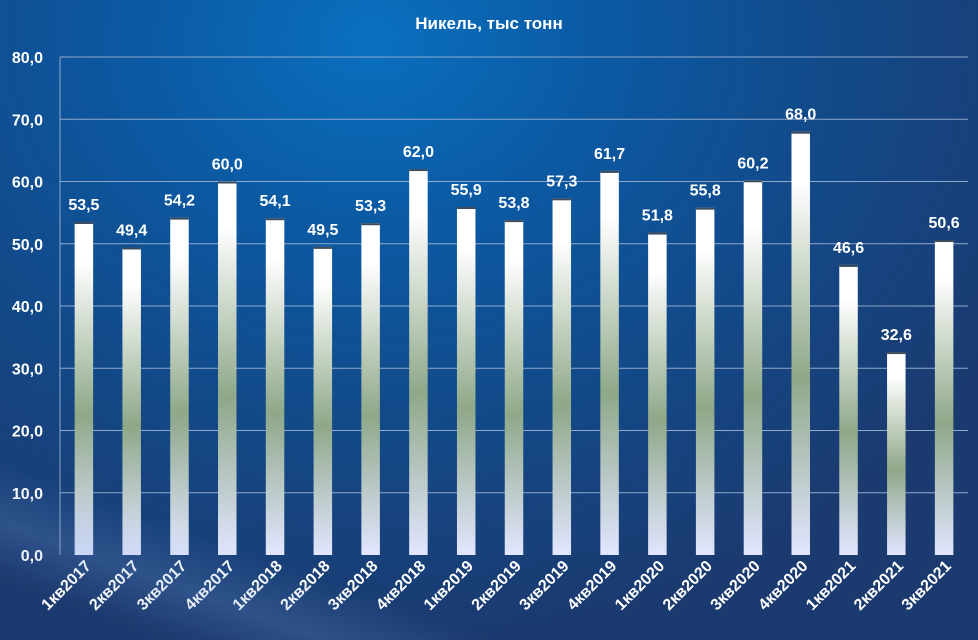 Image resolution: width=978 pixels, height=640 pixels. Describe the element at coordinates (179, 201) in the screenshot. I see `data-label: 54,2` at that location.